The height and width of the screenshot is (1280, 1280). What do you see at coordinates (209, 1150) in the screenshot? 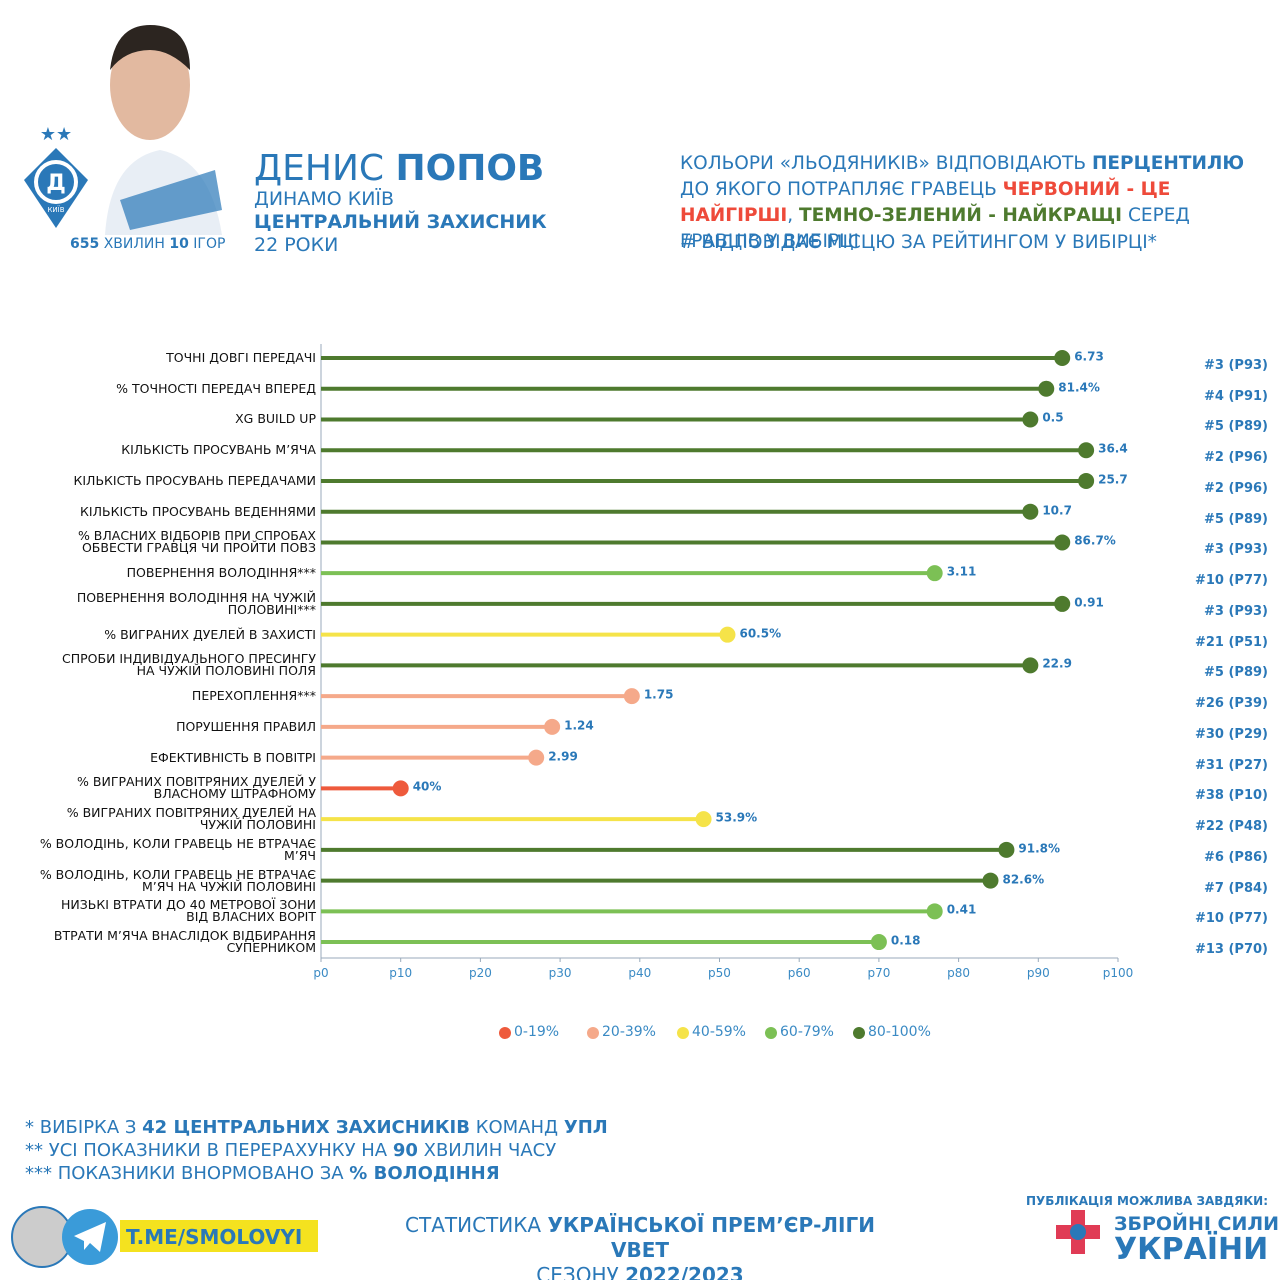
I see `footnote-part: ** УСІ ПОКАЗНИКИ В ПЕРЕРАХУНКУ НА` at bounding box center [209, 1150].